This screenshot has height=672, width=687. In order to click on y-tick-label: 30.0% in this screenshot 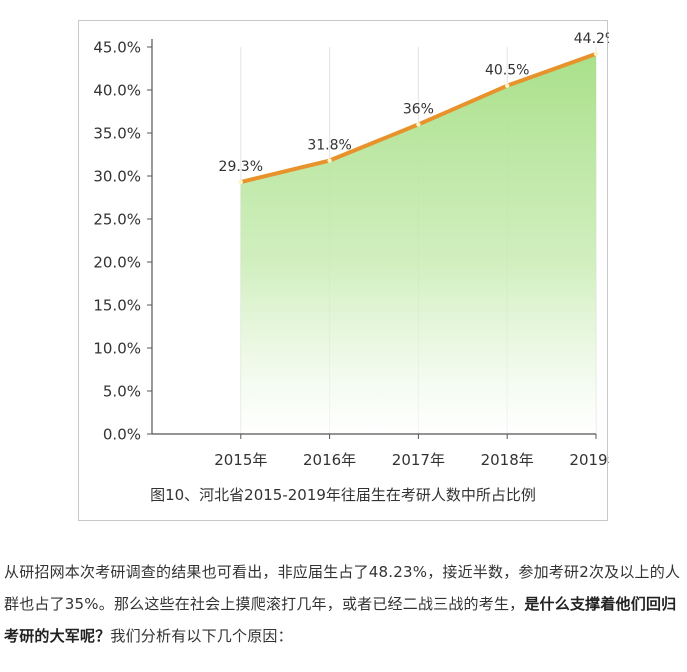, I will do `click(117, 177)`.